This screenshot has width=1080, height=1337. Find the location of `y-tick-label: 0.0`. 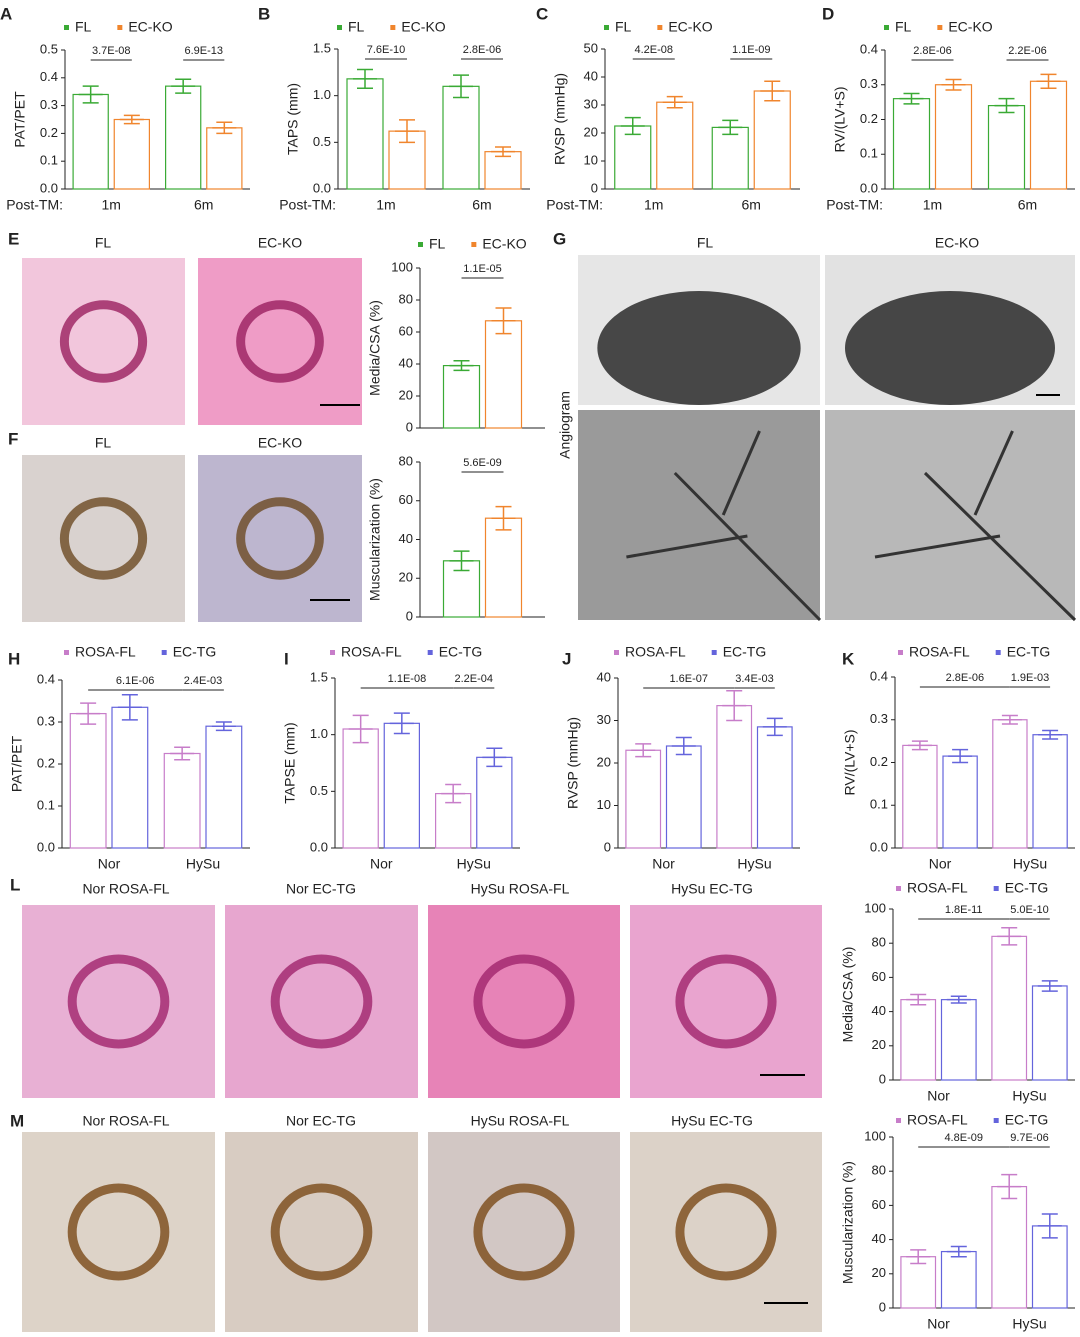

y-tick-label: 0.0 is located at coordinates (319, 846).